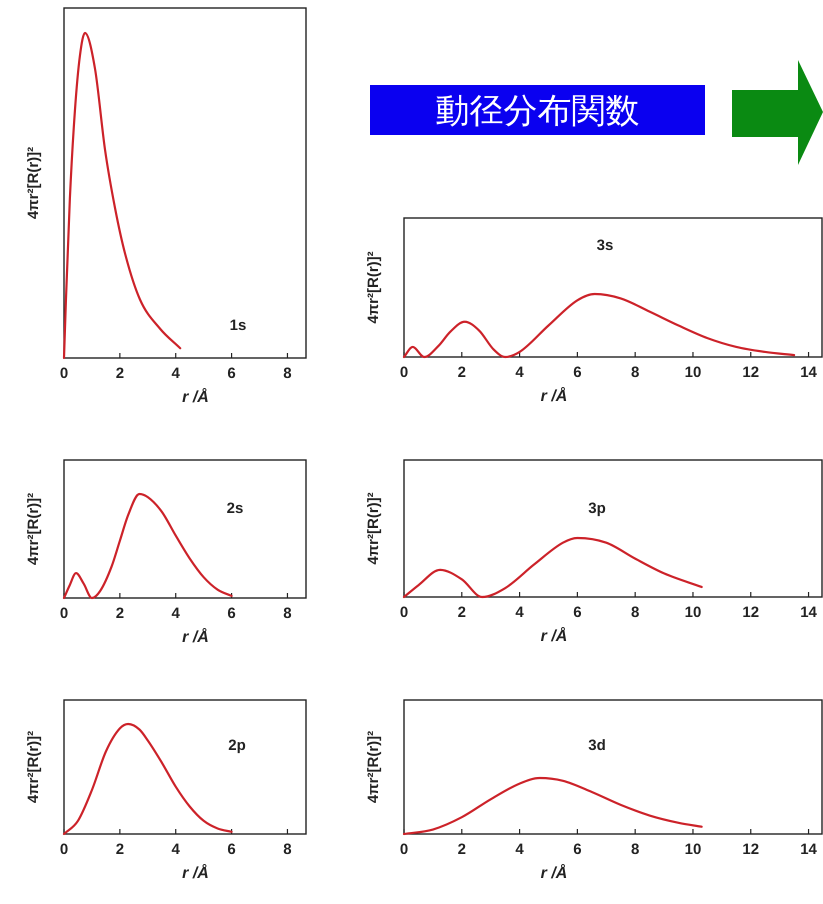 The image size is (823, 904). What do you see at coordinates (237, 745) in the screenshot?
I see `annotation: 2p` at bounding box center [237, 745].